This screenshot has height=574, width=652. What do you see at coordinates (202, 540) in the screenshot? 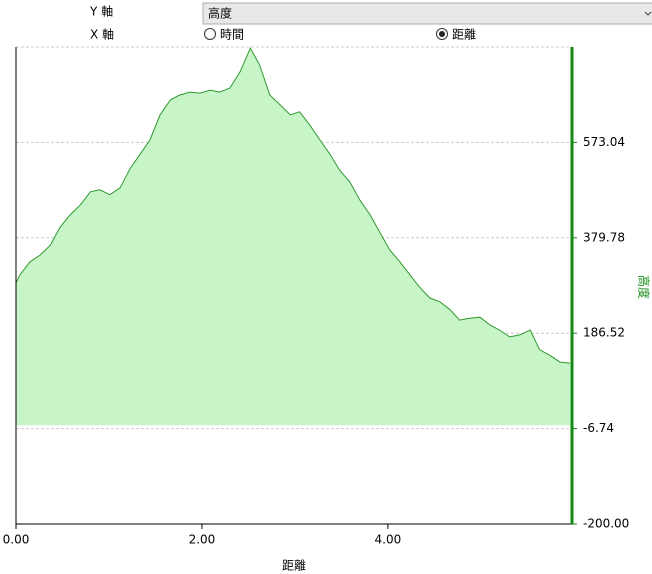
I see `x-tick-label: 2.00` at bounding box center [202, 540].